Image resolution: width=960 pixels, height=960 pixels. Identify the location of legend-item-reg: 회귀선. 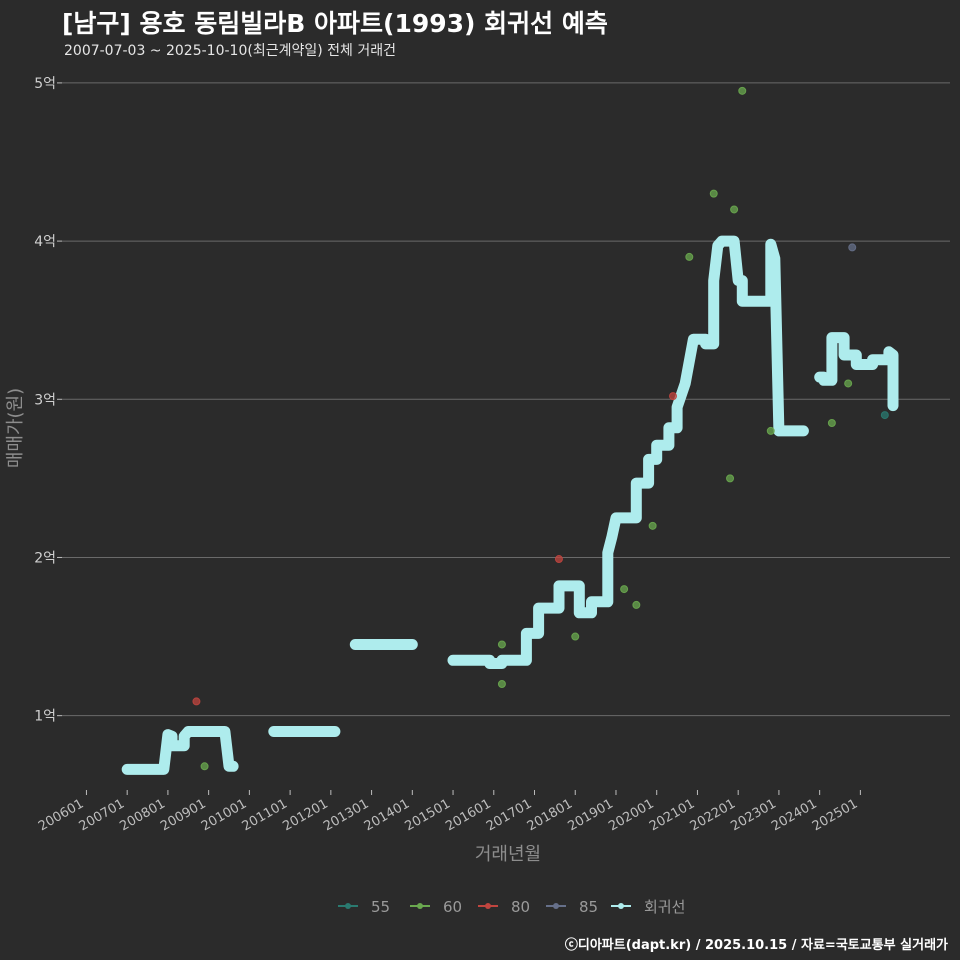
(648, 907).